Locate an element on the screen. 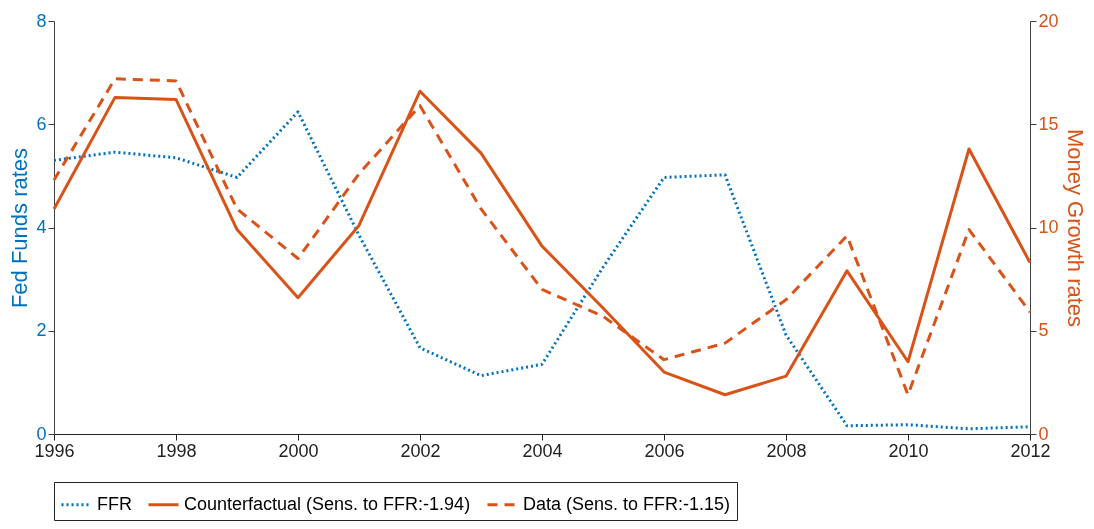 The width and height of the screenshot is (1094, 529). legend-label: Data (Sens. to FFR:-1.15) is located at coordinates (627, 503).